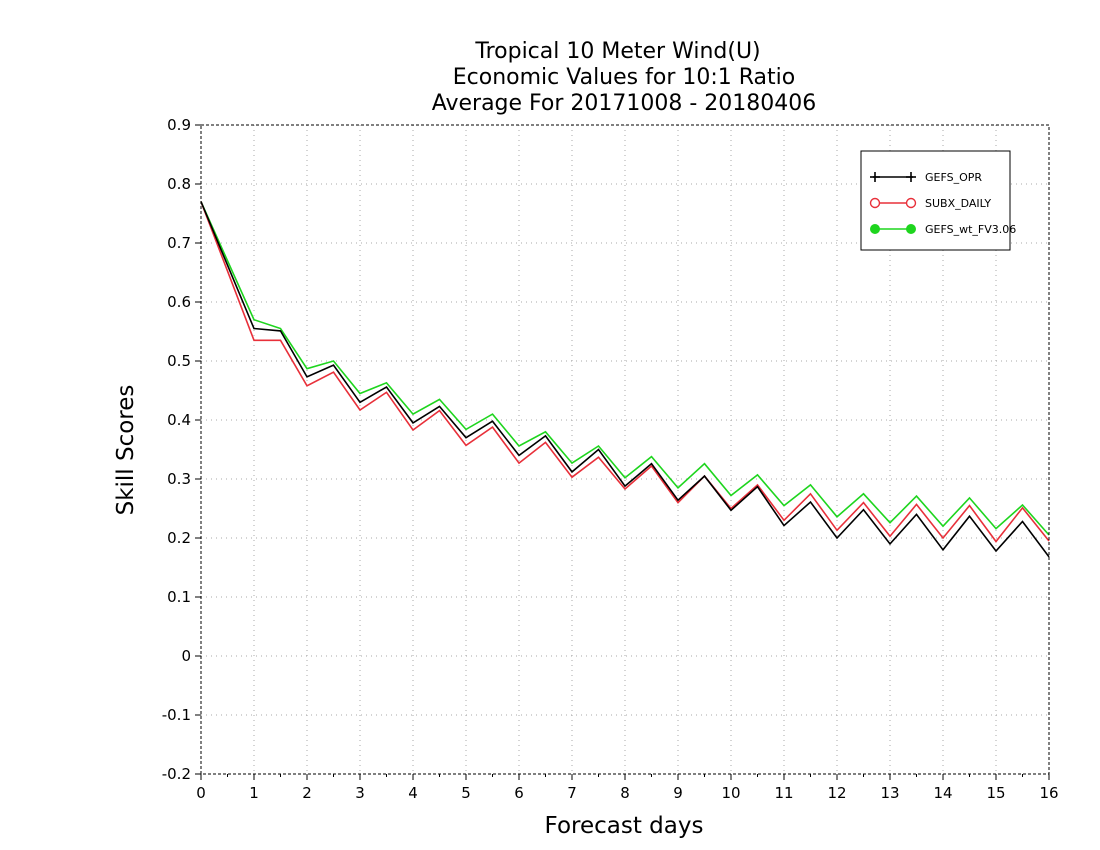 This screenshot has height=850, width=1100. What do you see at coordinates (413, 793) in the screenshot?
I see `x-tick-label: 4` at bounding box center [413, 793].